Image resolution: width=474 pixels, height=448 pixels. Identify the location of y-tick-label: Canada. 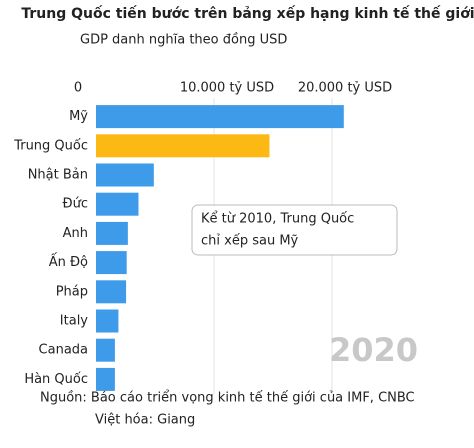
(63, 350).